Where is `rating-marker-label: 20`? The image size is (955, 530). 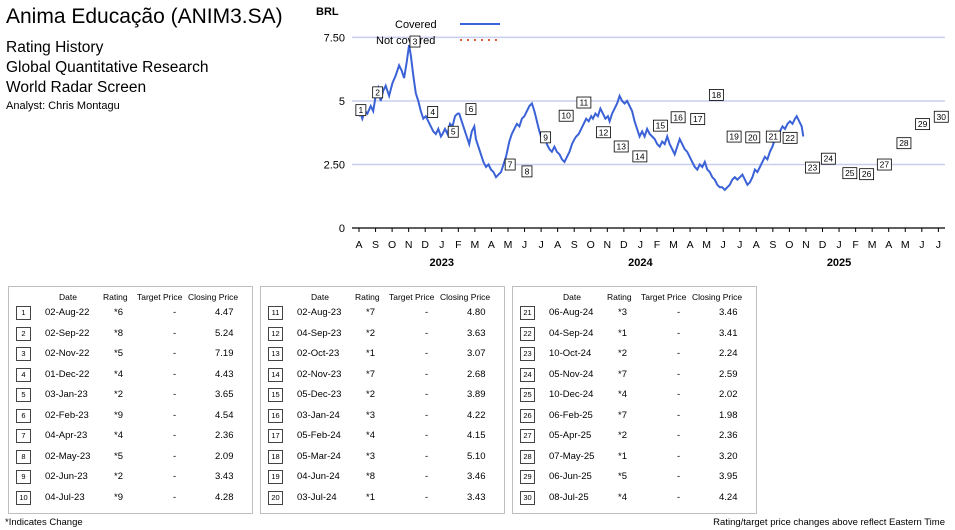 rating-marker-label: 20 is located at coordinates (753, 137).